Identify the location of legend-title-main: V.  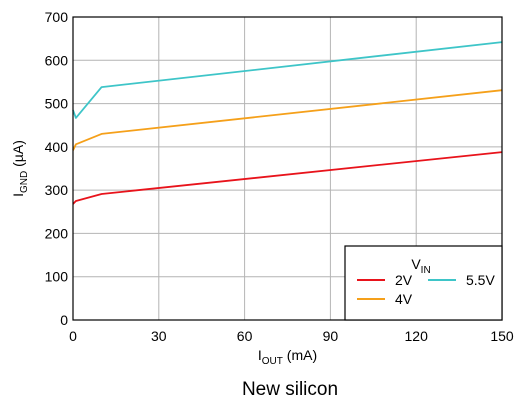
(416, 264).